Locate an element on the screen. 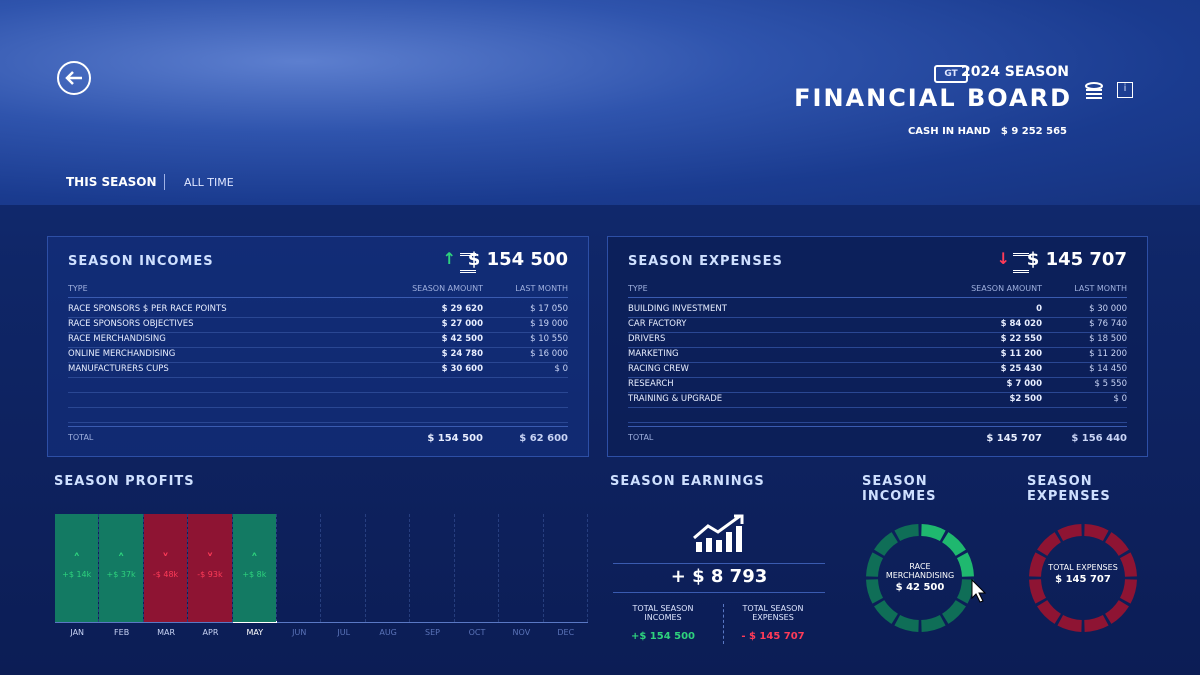 This screenshot has height=675, width=1200. cell: $ 62 600 is located at coordinates (543, 438).